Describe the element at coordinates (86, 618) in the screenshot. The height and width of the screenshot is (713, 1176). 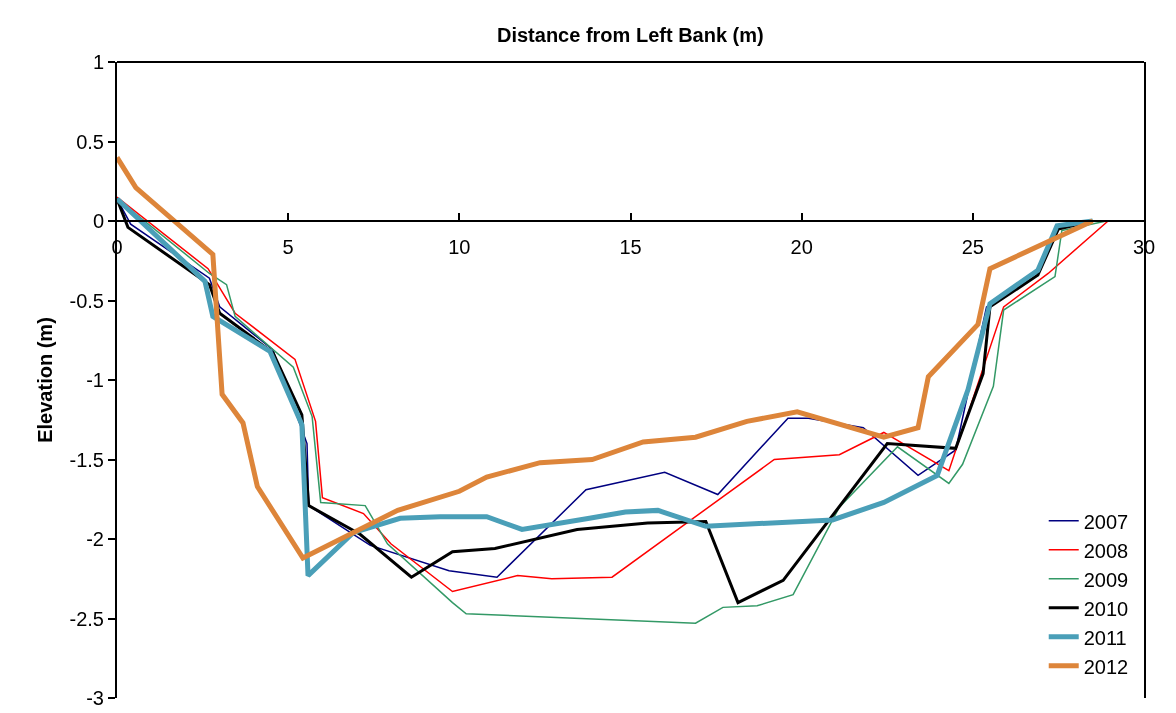
I see `y-tick-label: -2.5` at that location.